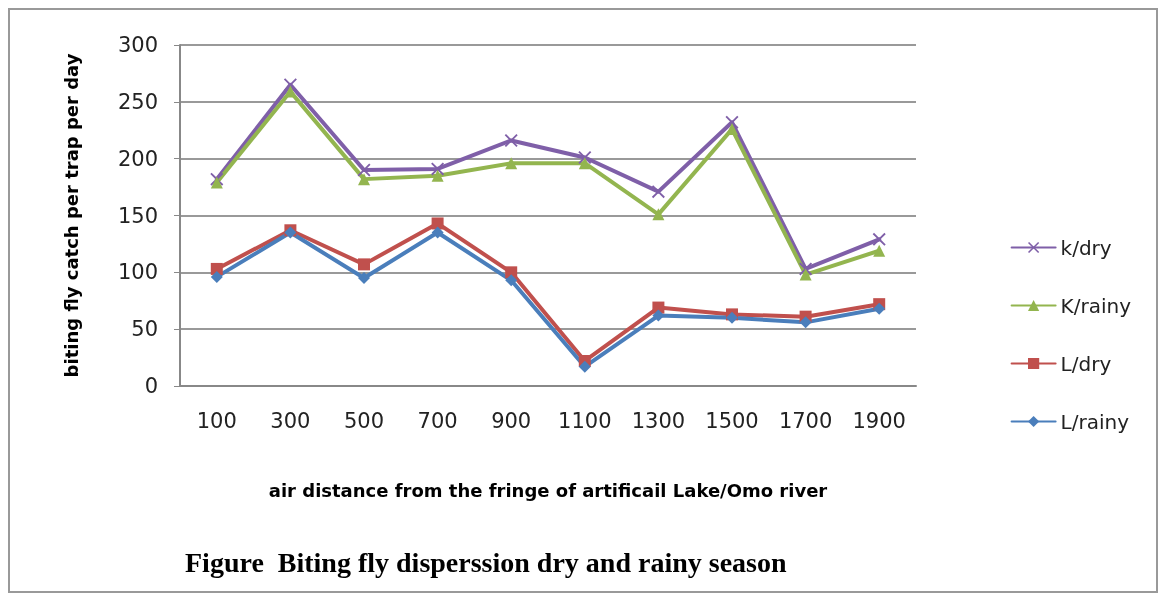 The image size is (1167, 605). Describe the element at coordinates (151, 386) in the screenshot. I see `y-tick-label: 0` at that location.